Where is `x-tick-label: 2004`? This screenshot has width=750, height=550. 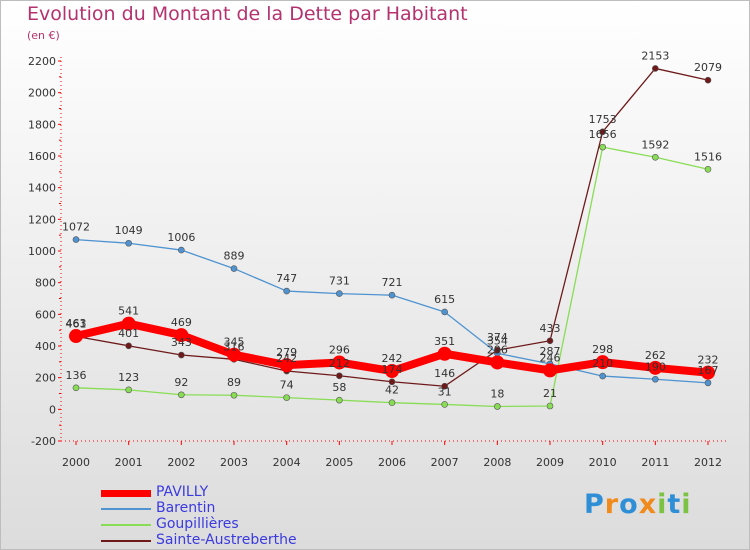
x-tick-label: 2004 is located at coordinates (287, 462).